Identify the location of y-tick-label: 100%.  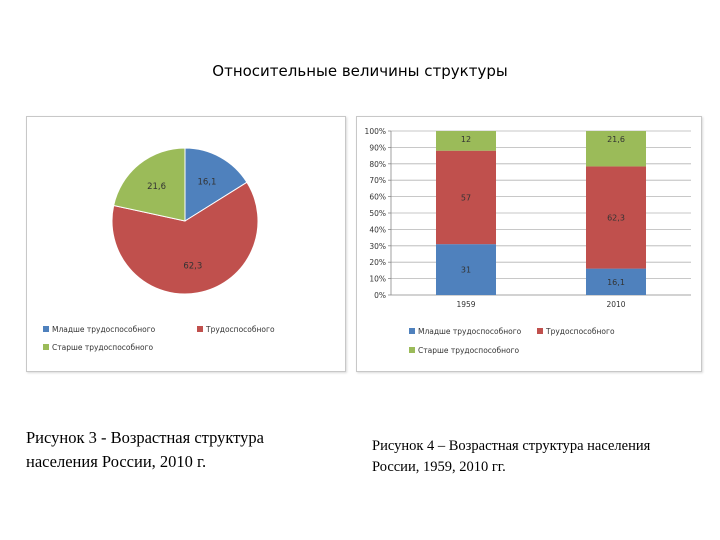
(375, 131).